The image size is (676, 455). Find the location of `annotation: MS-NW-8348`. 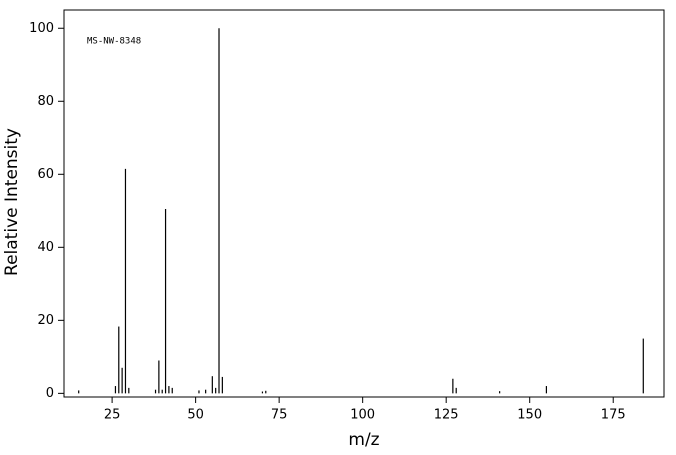

annotation: MS-NW-8348 is located at coordinates (114, 42).